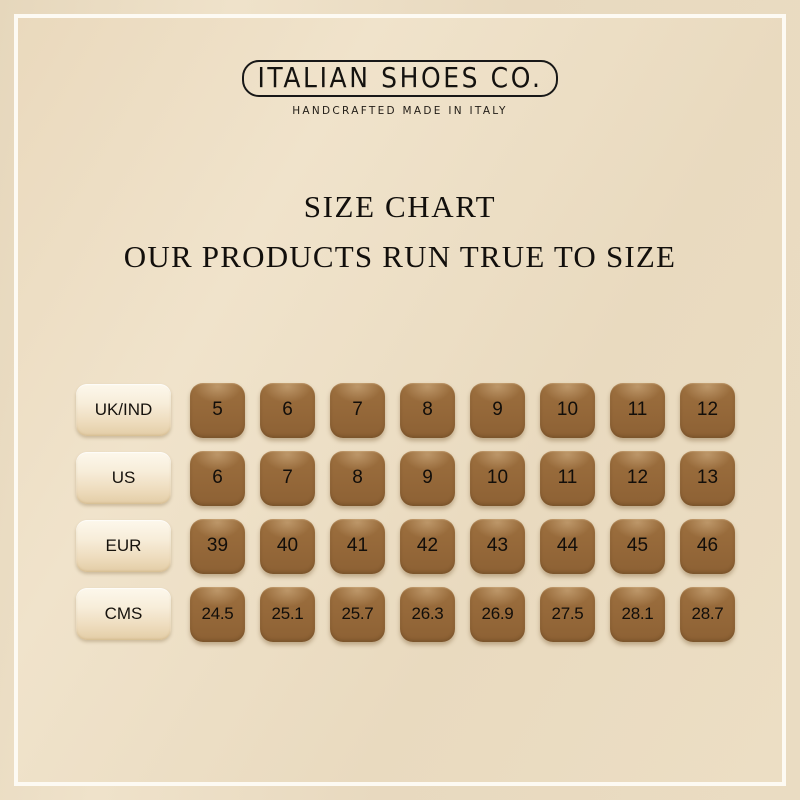  I want to click on row-label-uk-ind: UK/IND, so click(123, 410).